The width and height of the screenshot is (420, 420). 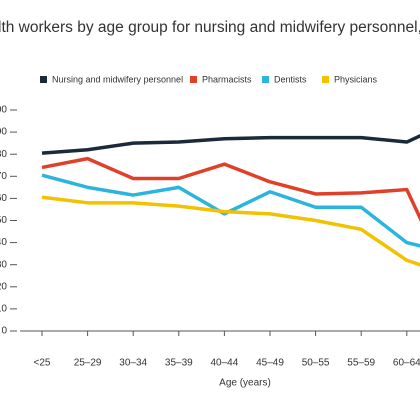 What do you see at coordinates (227, 79) in the screenshot?
I see `legend-label: Pharmacists` at bounding box center [227, 79].